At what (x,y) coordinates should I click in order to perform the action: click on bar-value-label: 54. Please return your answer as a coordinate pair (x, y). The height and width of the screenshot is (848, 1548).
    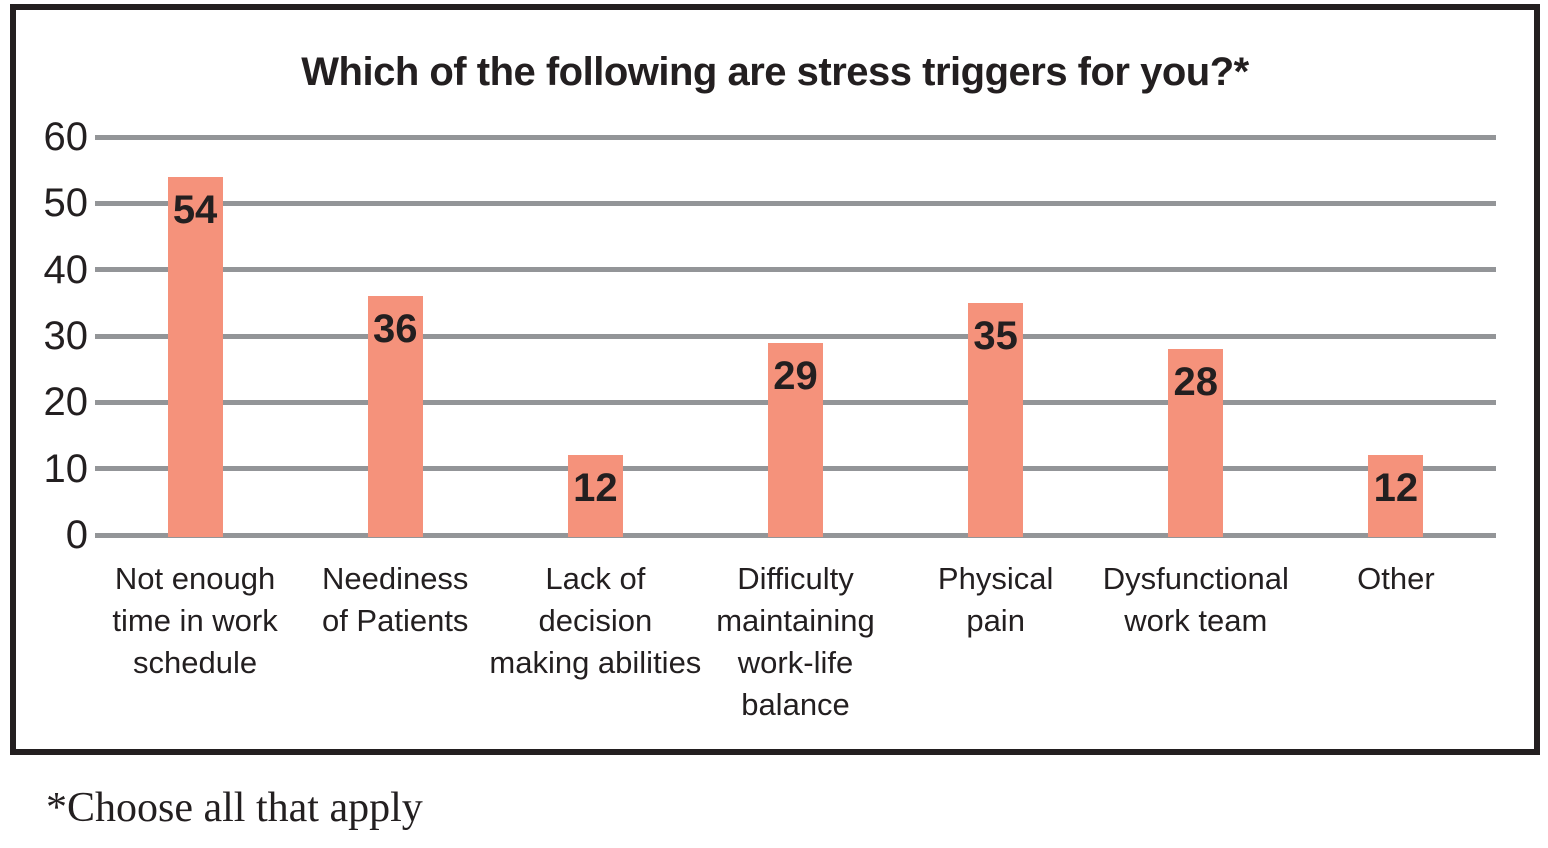
    Looking at the image, I should click on (195, 209).